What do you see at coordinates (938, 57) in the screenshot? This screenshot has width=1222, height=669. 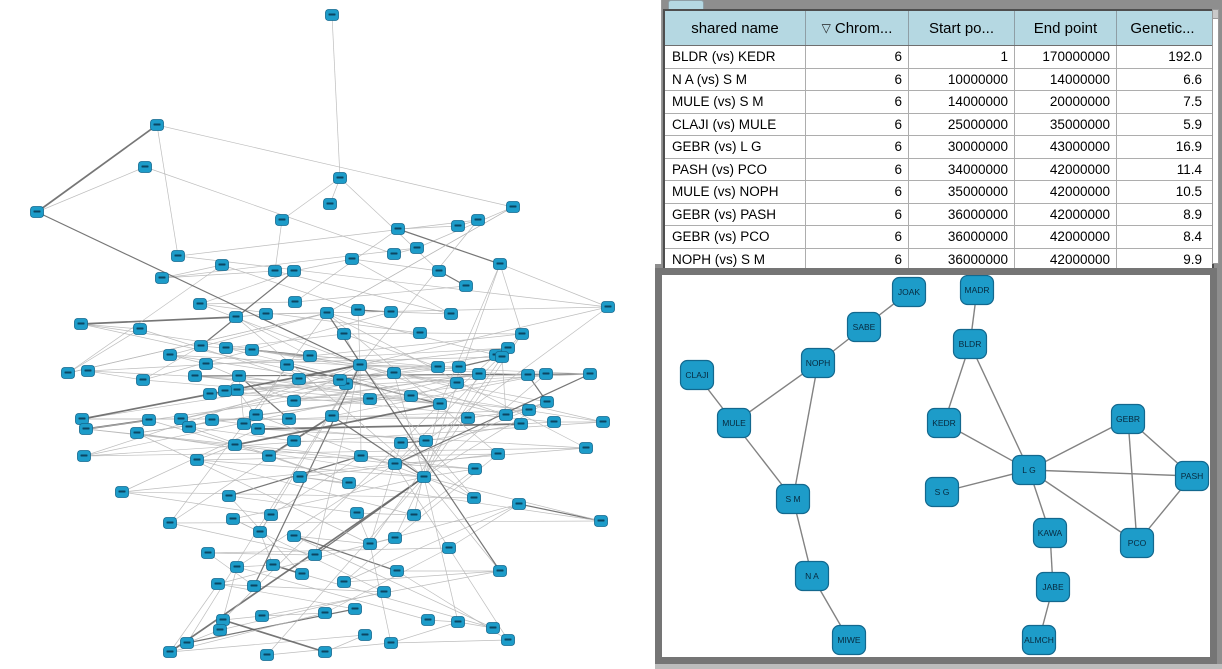 I see `table-row: BLDR (vs) KEDR 6 1 170000000 192.0` at bounding box center [938, 57].